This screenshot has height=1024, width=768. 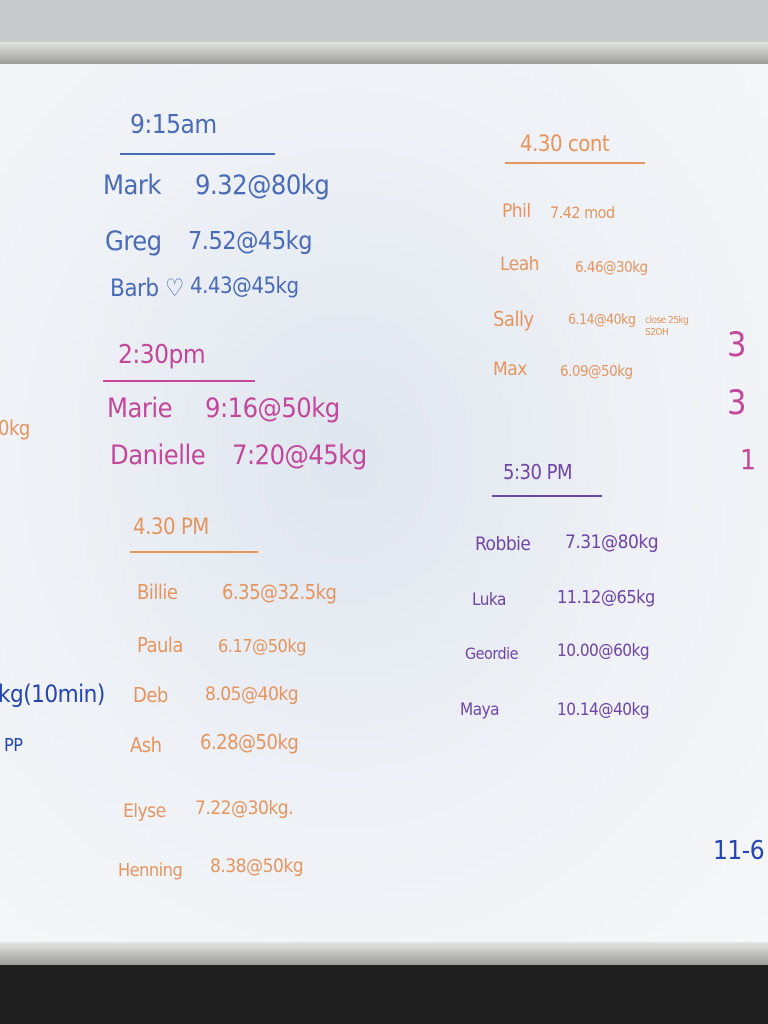 I want to click on name: Billie, so click(x=157, y=592).